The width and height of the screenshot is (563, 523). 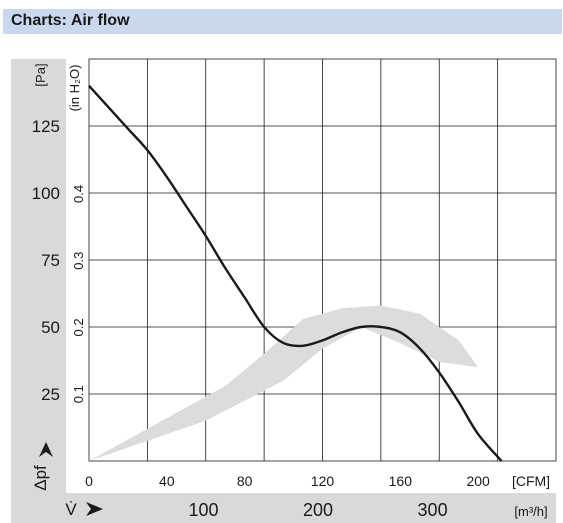 What do you see at coordinates (245, 481) in the screenshot?
I see `x-tick-label: 80` at bounding box center [245, 481].